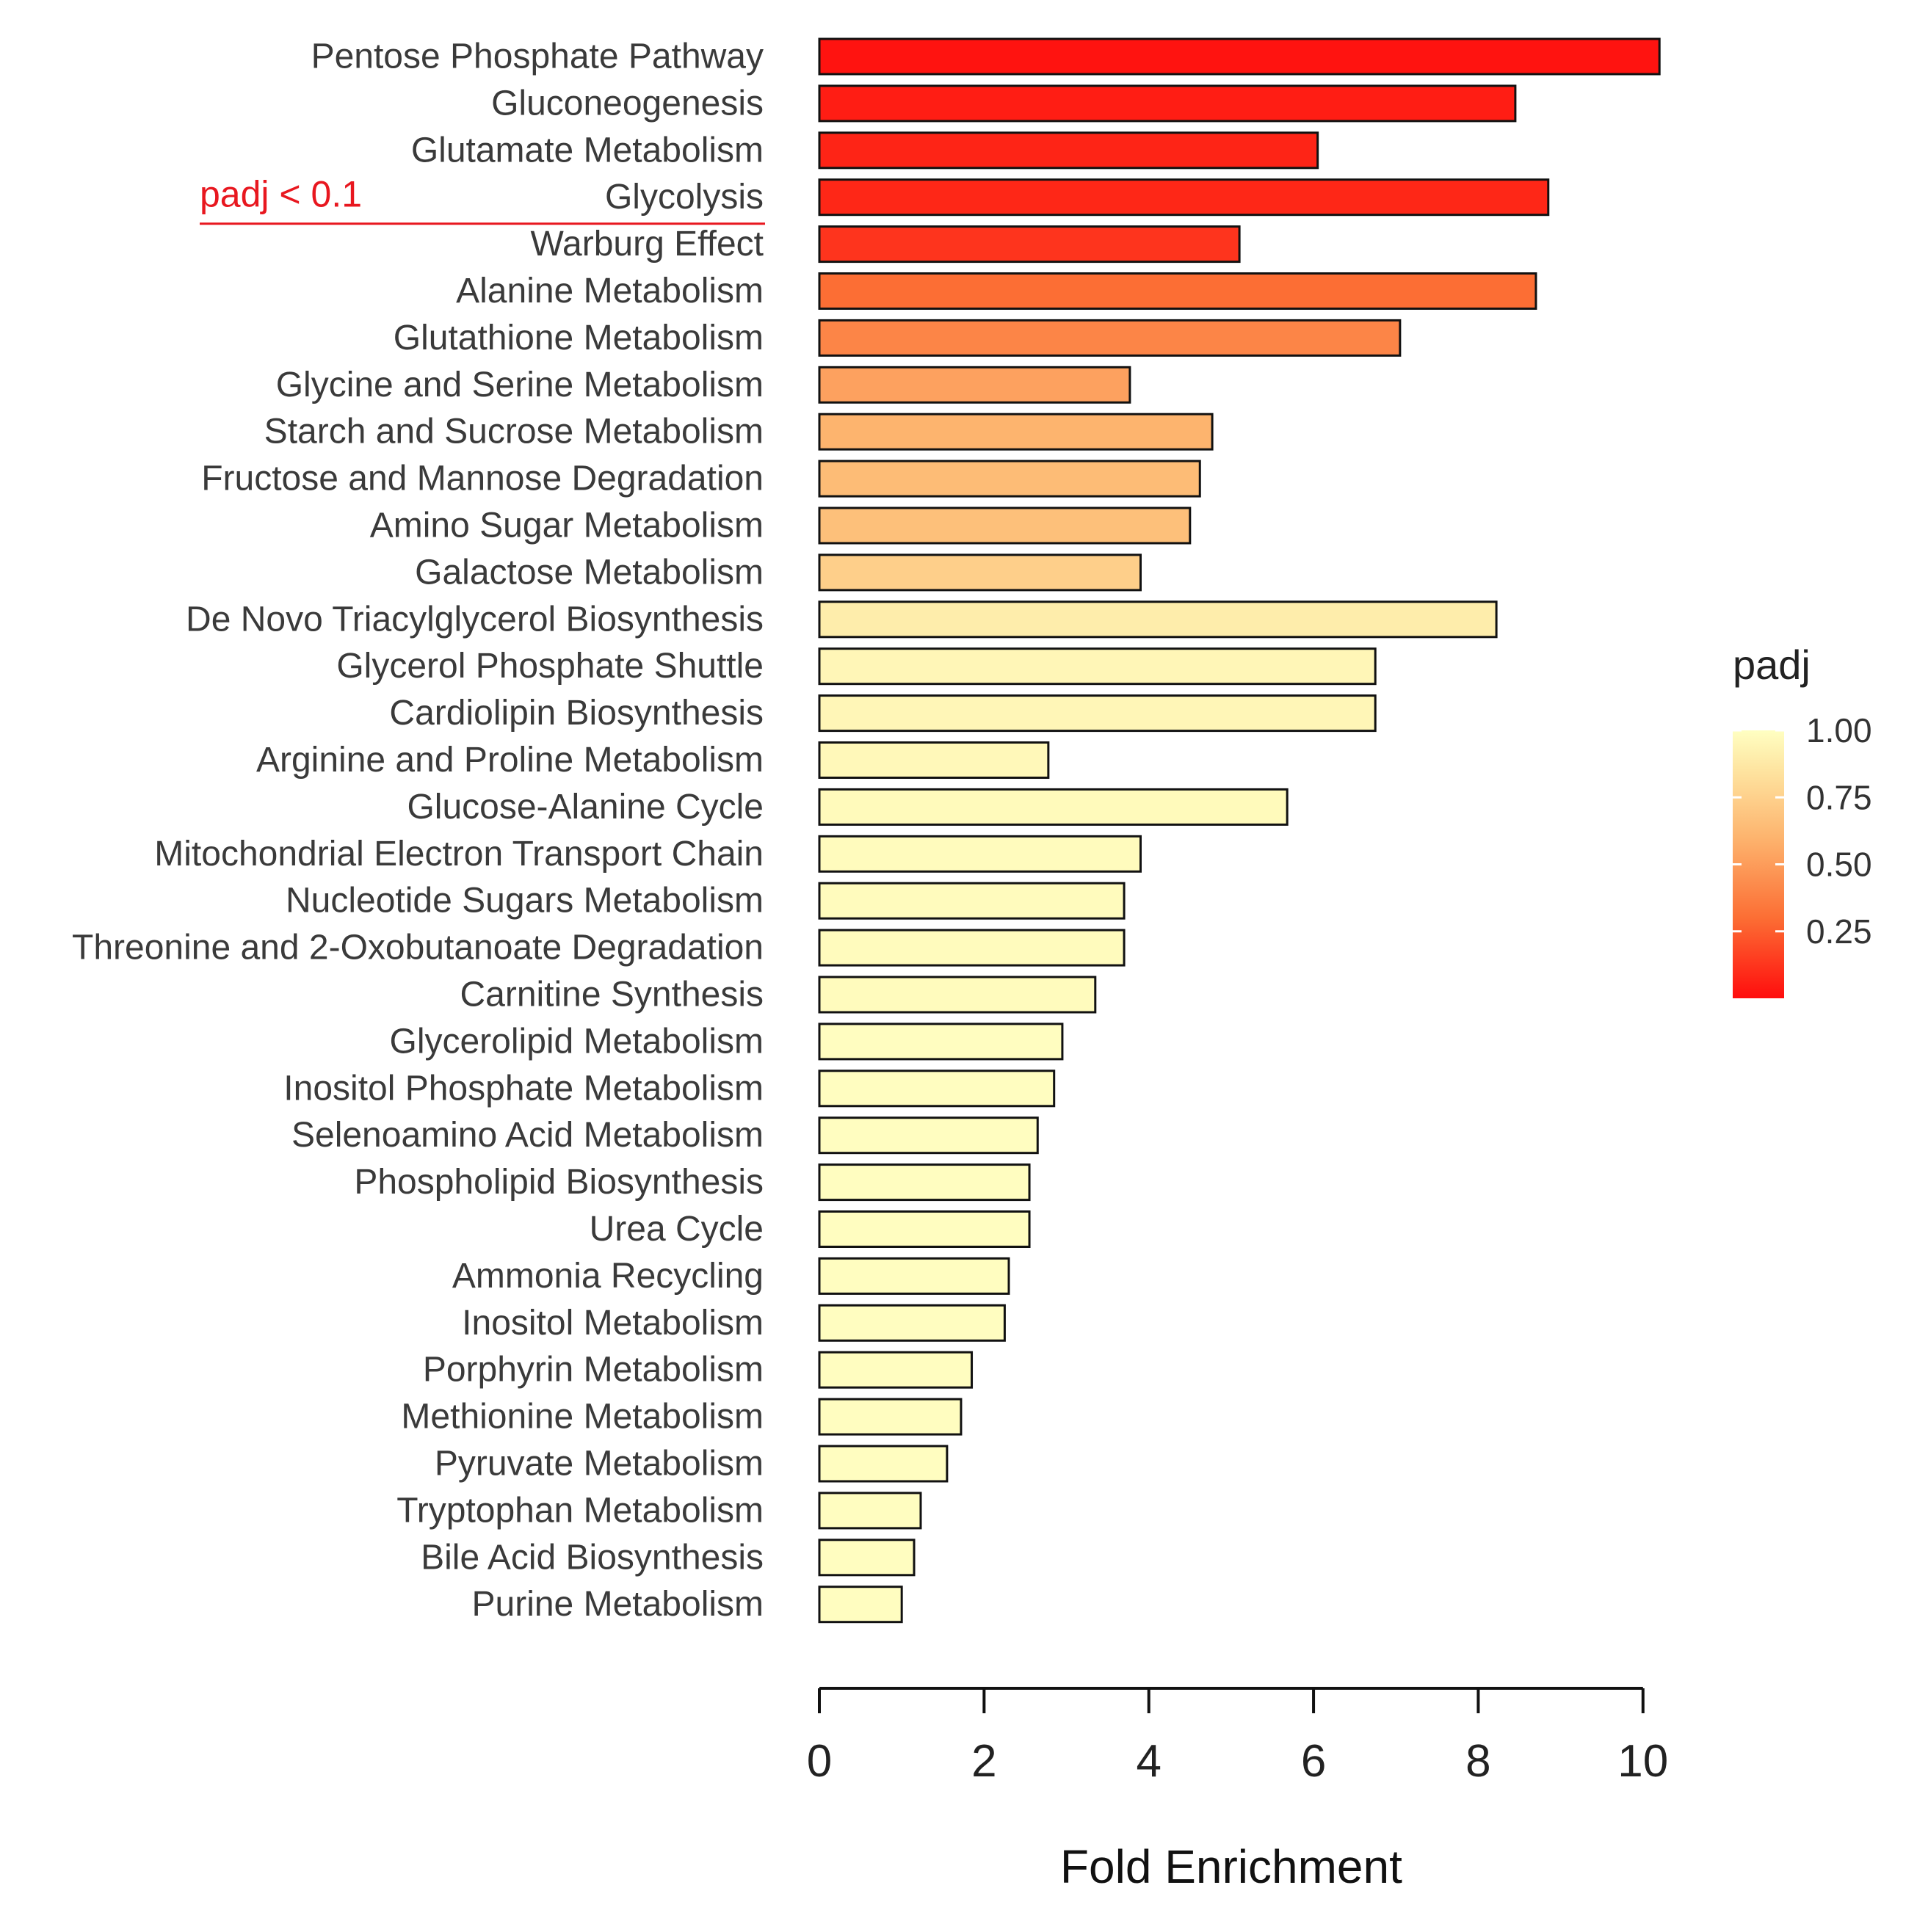 The image size is (1917, 1932). What do you see at coordinates (510, 760) in the screenshot?
I see `category-label: Arginine and Proline Metabolism` at bounding box center [510, 760].